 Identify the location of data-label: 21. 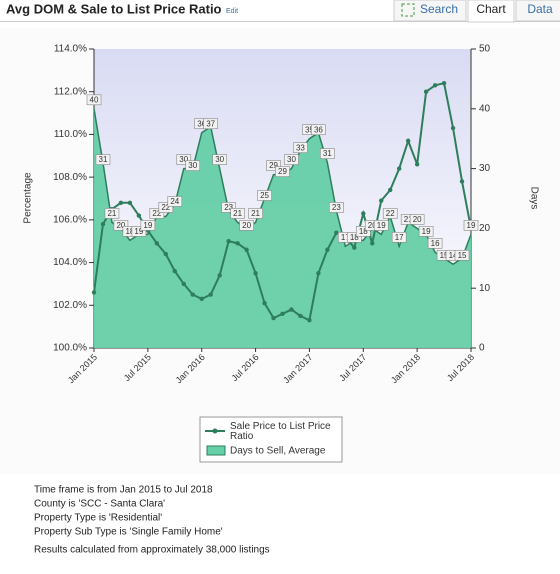
(408, 219).